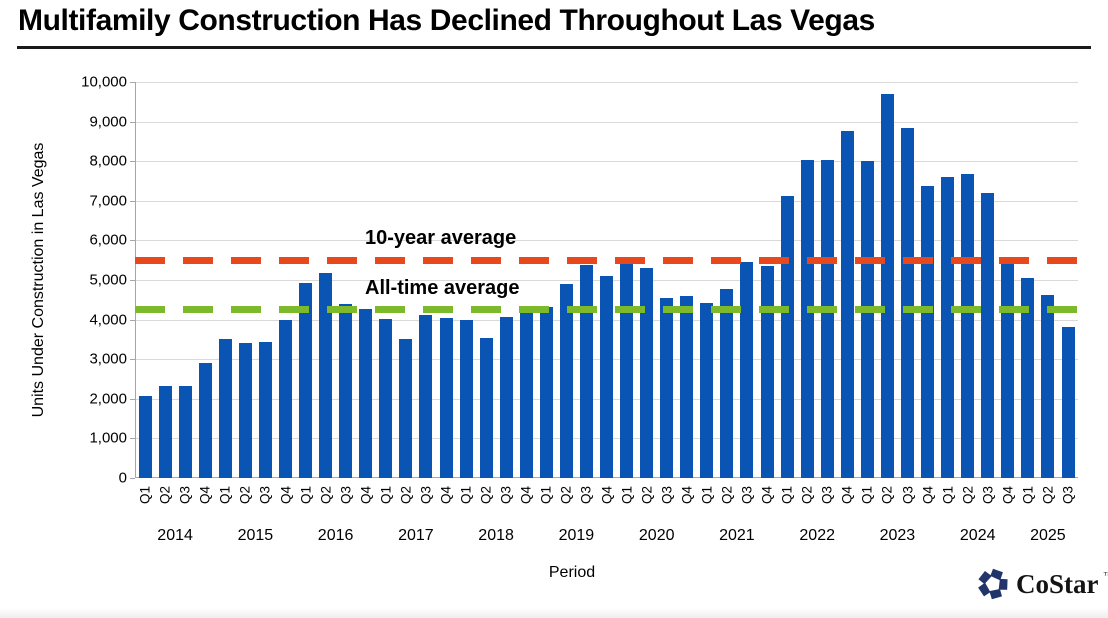  Describe the element at coordinates (285, 398) in the screenshot. I see `bar-2015-Q4` at that location.